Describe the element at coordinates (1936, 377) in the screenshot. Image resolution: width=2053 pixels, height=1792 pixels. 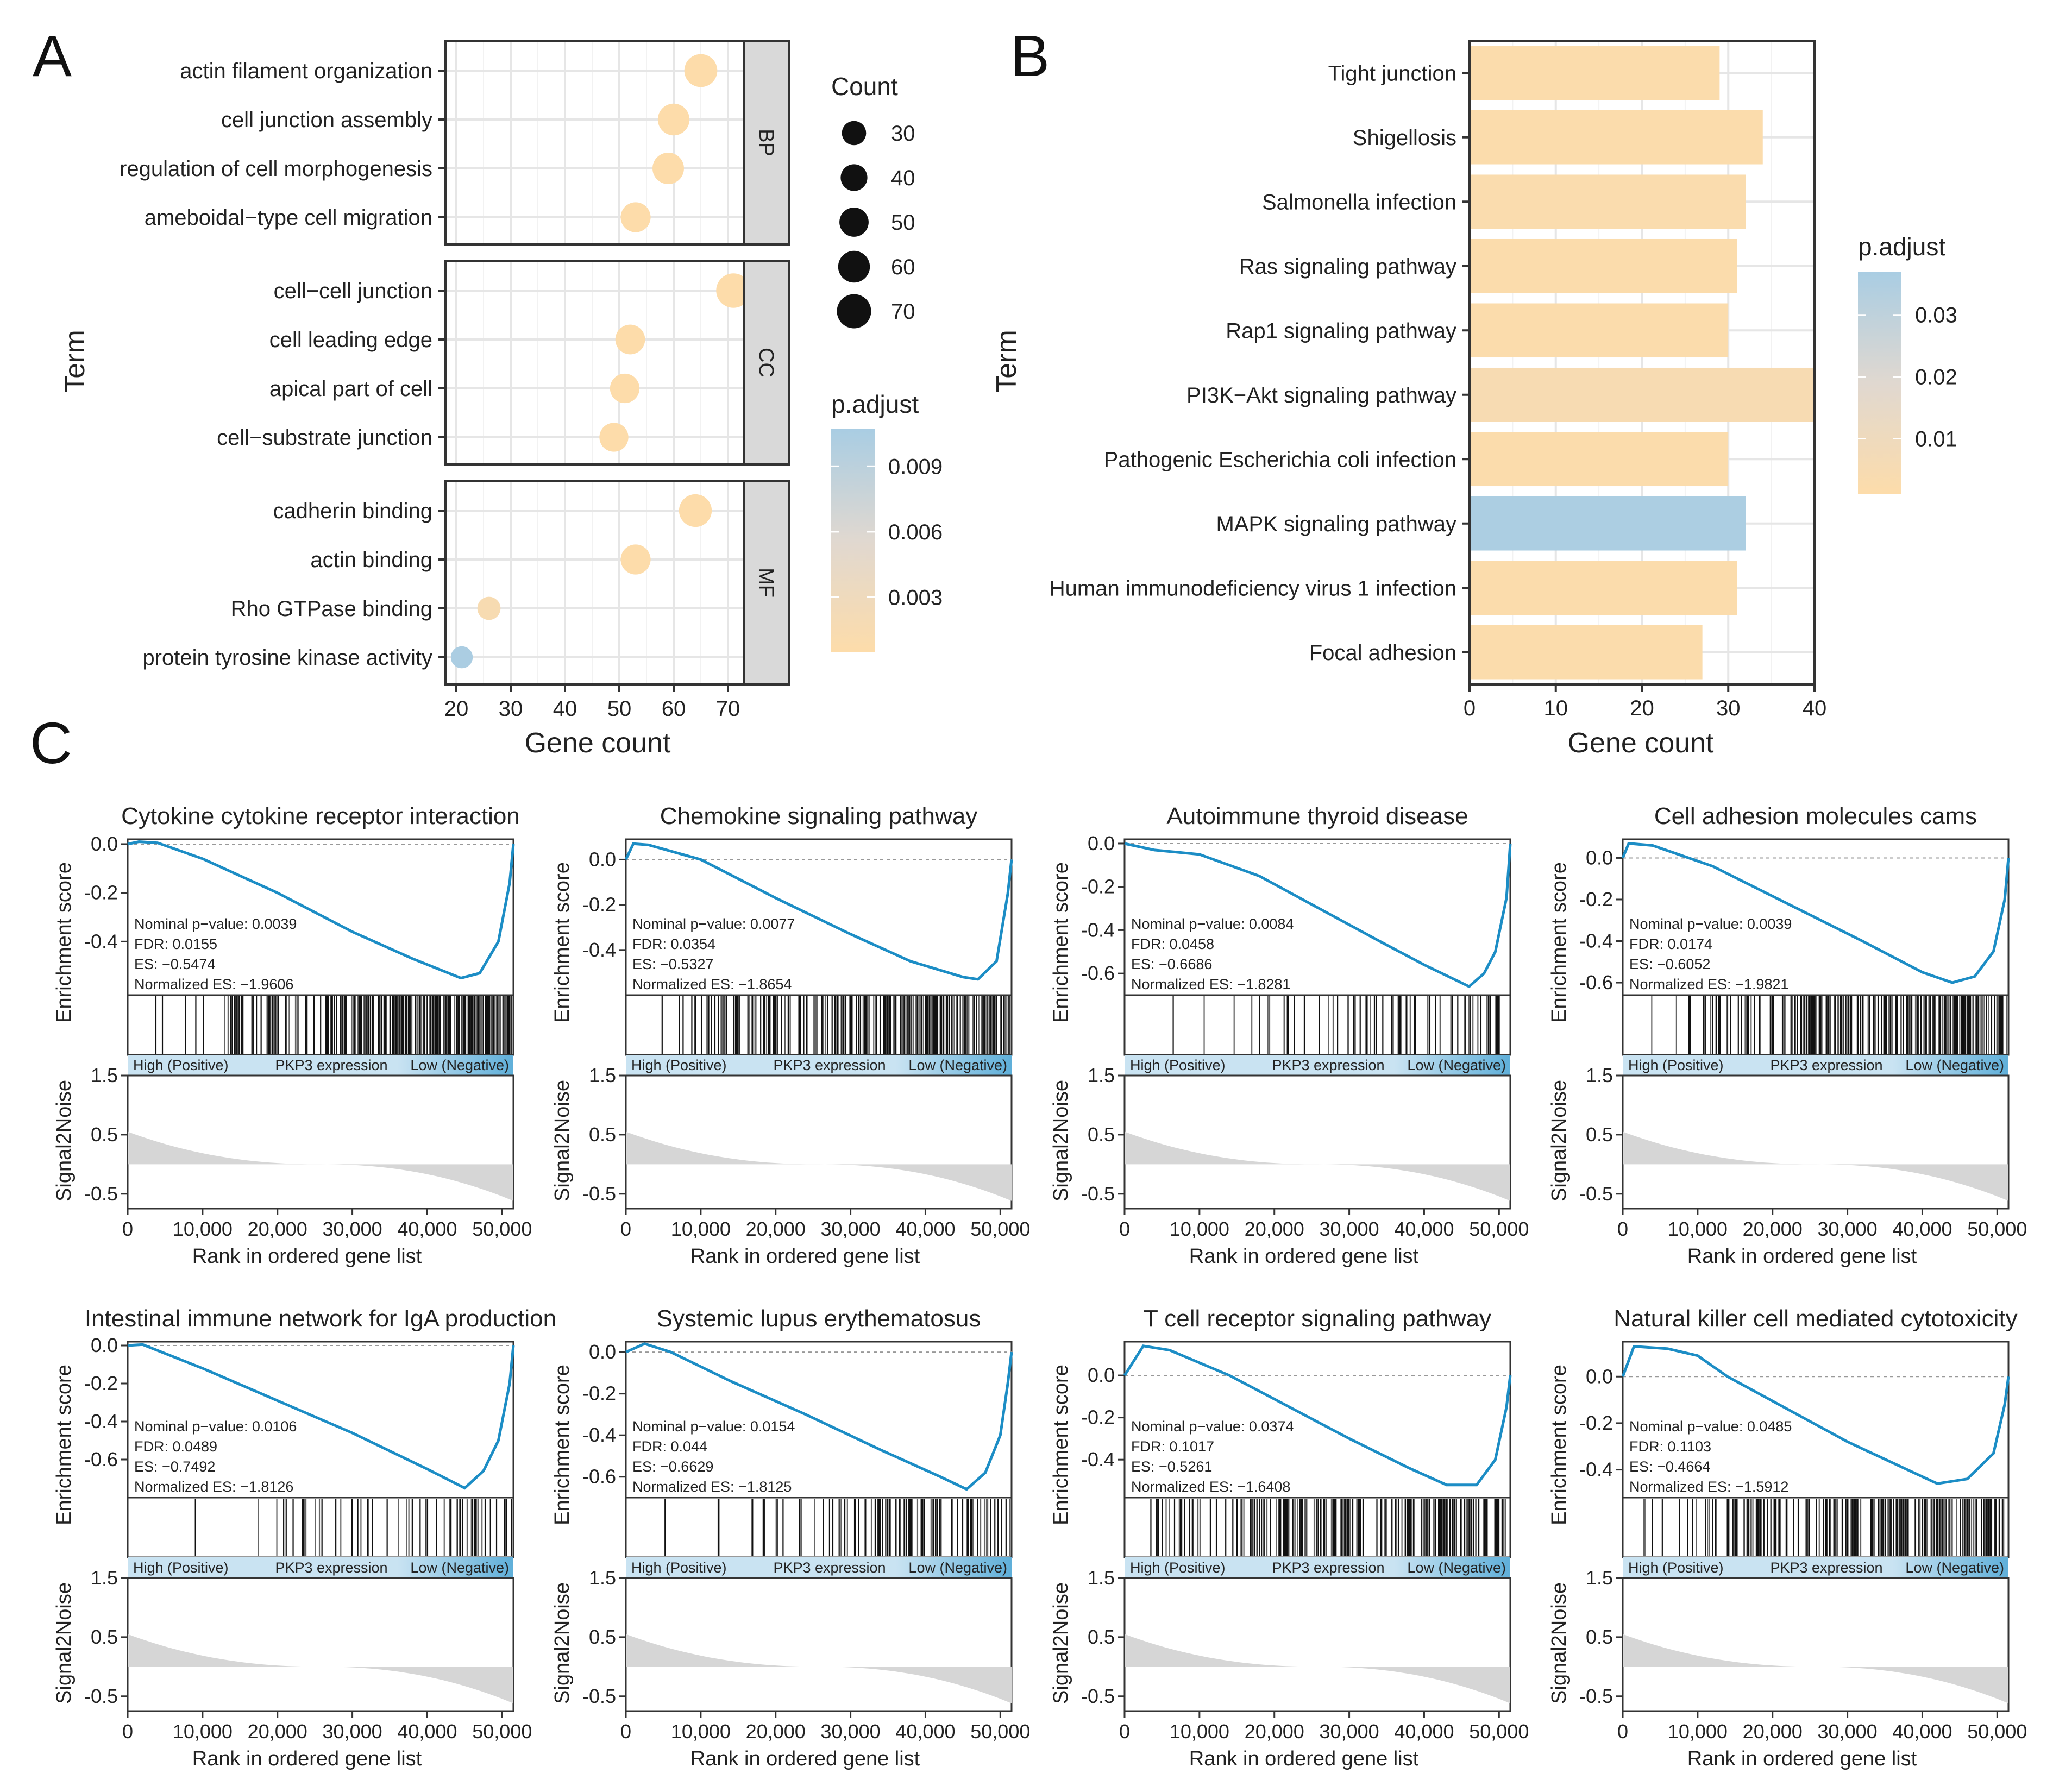
I see `colorbar-label: 0.02` at that location.